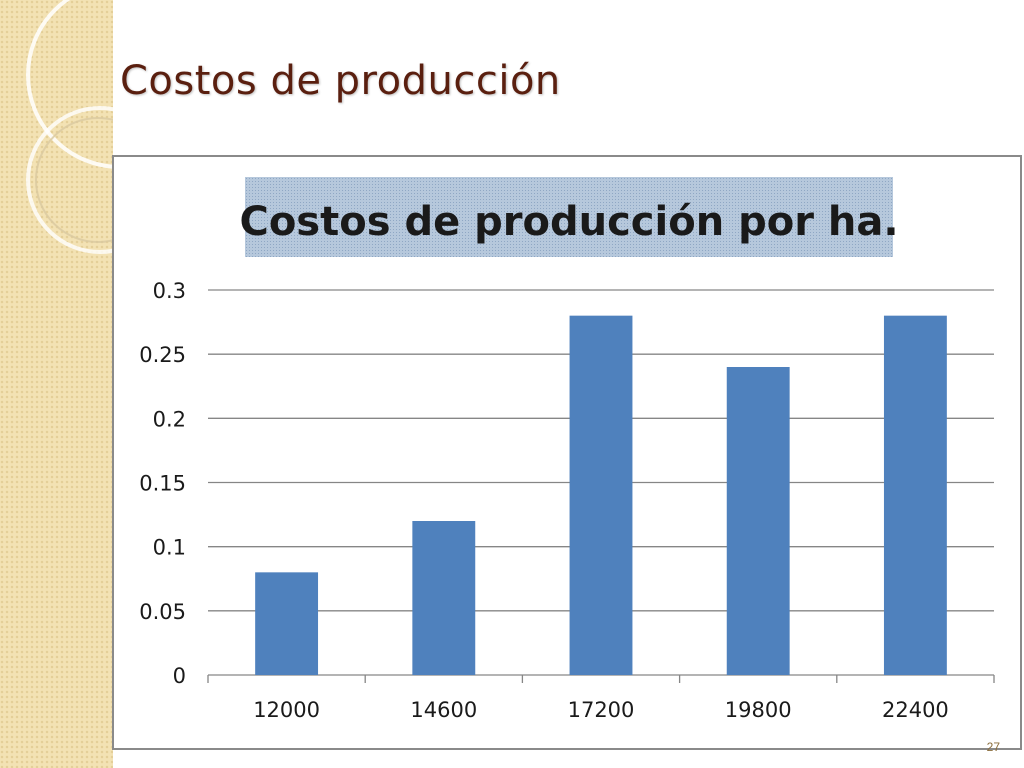 Image resolution: width=1024 pixels, height=768 pixels. What do you see at coordinates (162, 612) in the screenshot?
I see `y-tick-label: 0.05` at bounding box center [162, 612].